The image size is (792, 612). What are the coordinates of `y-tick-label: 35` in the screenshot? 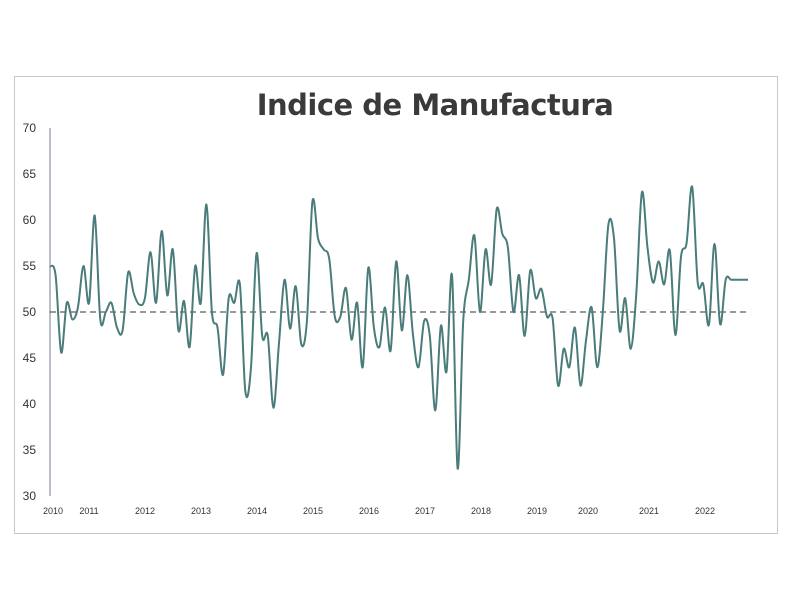 It's located at (30, 450).